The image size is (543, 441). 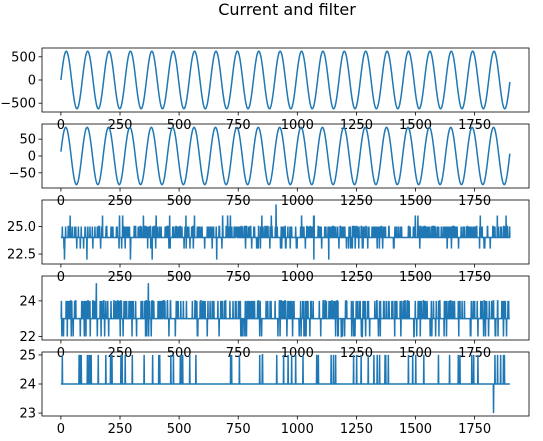 What do you see at coordinates (21, 227) in the screenshot?
I see `y-tick-label: 25.0` at bounding box center [21, 227].